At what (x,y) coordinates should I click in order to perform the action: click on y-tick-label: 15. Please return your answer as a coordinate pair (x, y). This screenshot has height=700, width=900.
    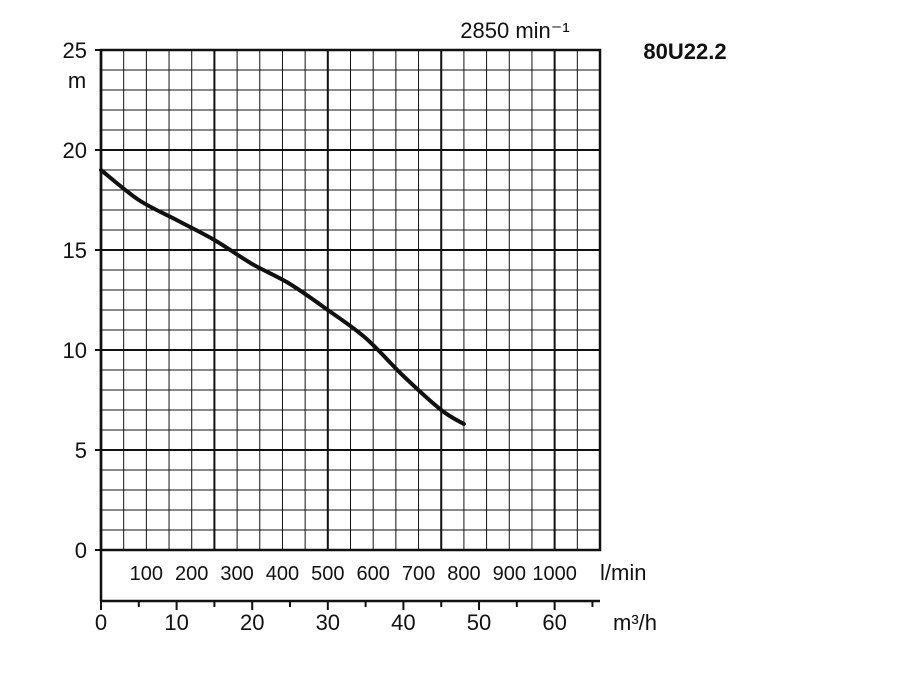
    Looking at the image, I should click on (75, 250).